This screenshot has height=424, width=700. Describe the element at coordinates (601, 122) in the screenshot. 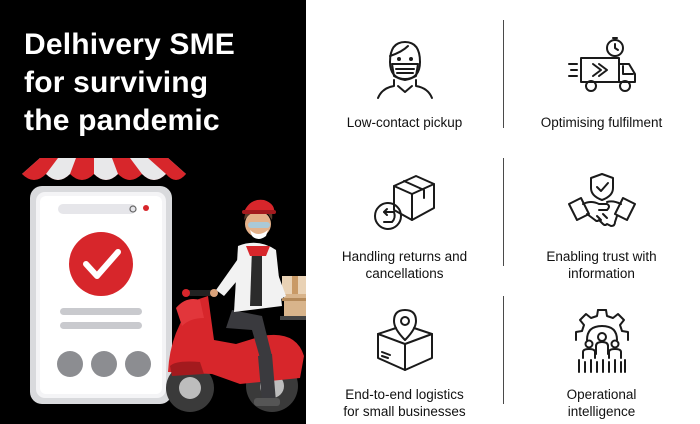

I see `feature-label: Optimising fulfilment` at that location.